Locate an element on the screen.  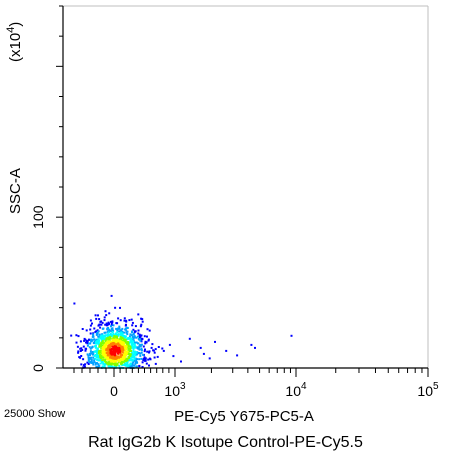
x-tick-label: 105 is located at coordinates (428, 390).